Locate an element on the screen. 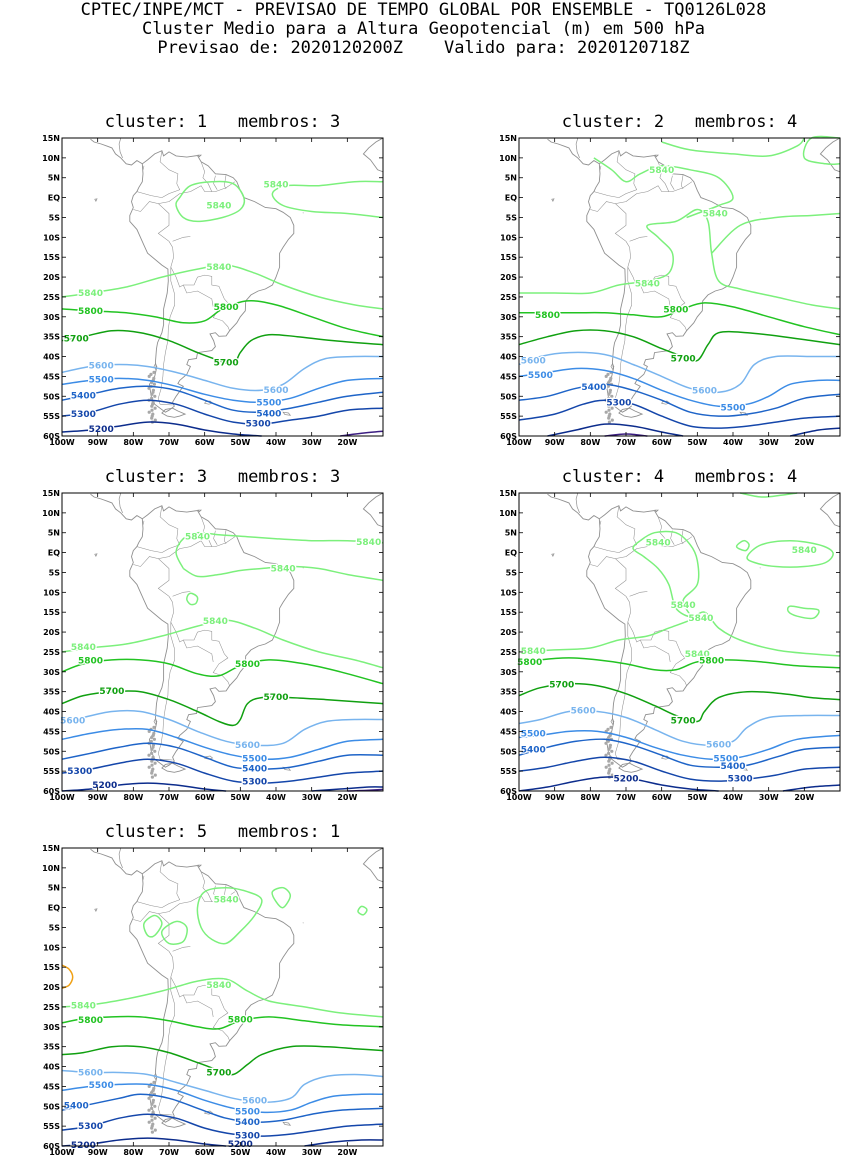 This screenshot has height=1157, width=847. lat-tick-label: 20S is located at coordinates (508, 632).